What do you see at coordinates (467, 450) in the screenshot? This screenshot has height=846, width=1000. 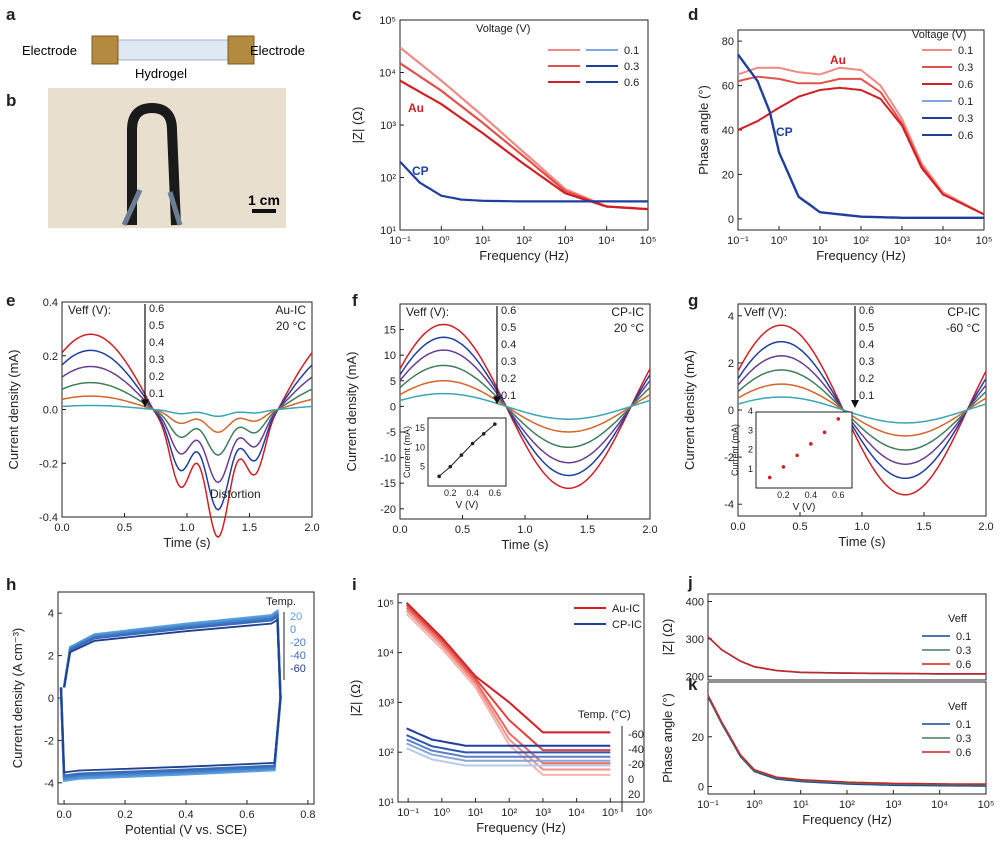 I see `inset-fit-line` at bounding box center [467, 450].